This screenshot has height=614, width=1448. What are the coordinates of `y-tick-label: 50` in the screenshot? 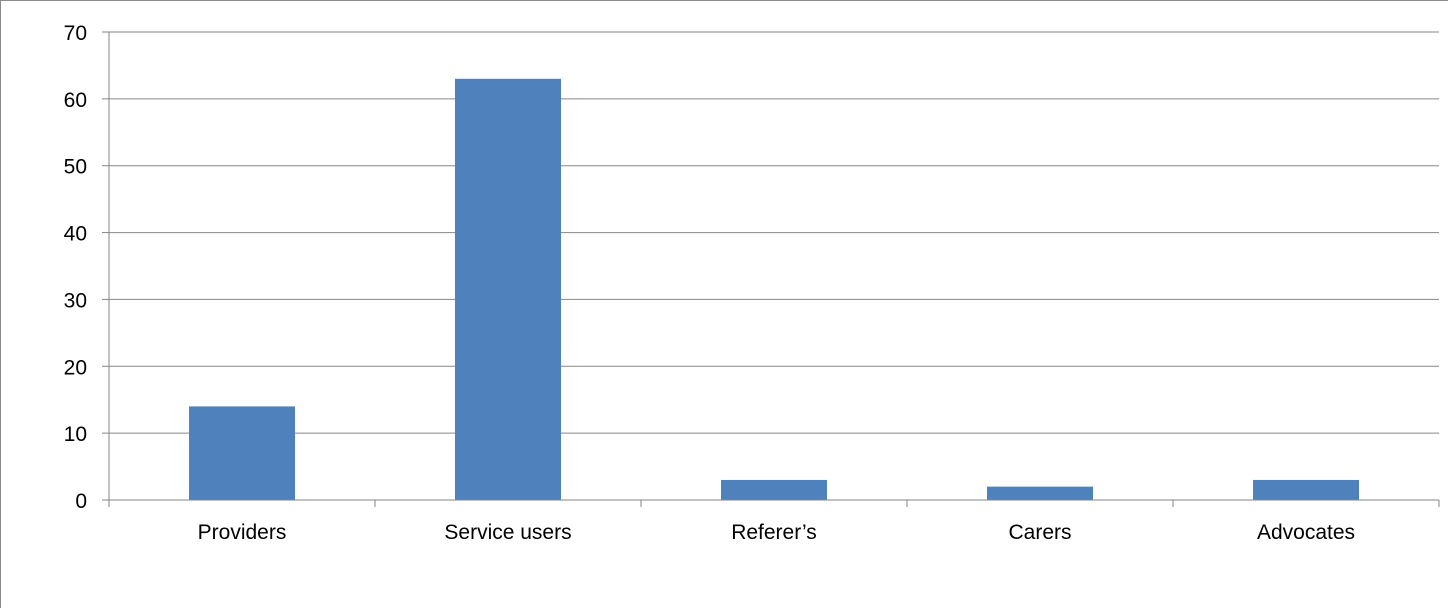 It's located at (75, 167).